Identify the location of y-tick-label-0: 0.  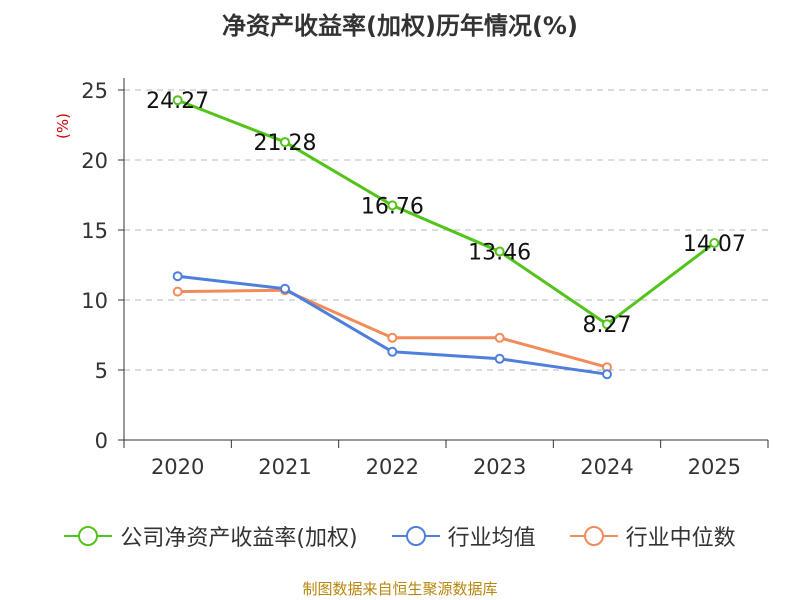
(101, 441).